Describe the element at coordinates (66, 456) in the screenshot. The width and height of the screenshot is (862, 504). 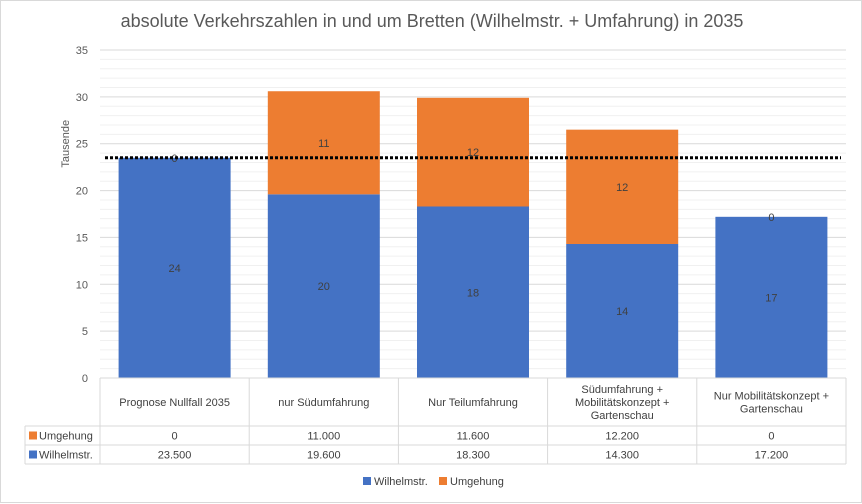
I see `row-label: Wilhelmstr.` at that location.